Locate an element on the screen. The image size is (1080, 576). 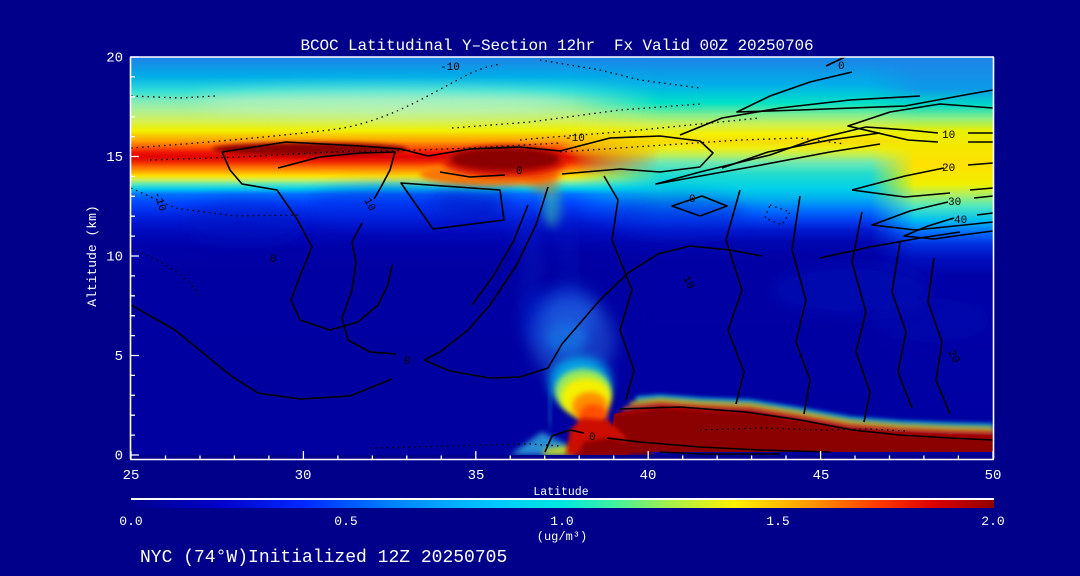
svg-text:NYC (74°W)Initialized 12Z 2025: NYC (74°W)Initialized 12Z 20250705 is located at coordinates (323, 558).